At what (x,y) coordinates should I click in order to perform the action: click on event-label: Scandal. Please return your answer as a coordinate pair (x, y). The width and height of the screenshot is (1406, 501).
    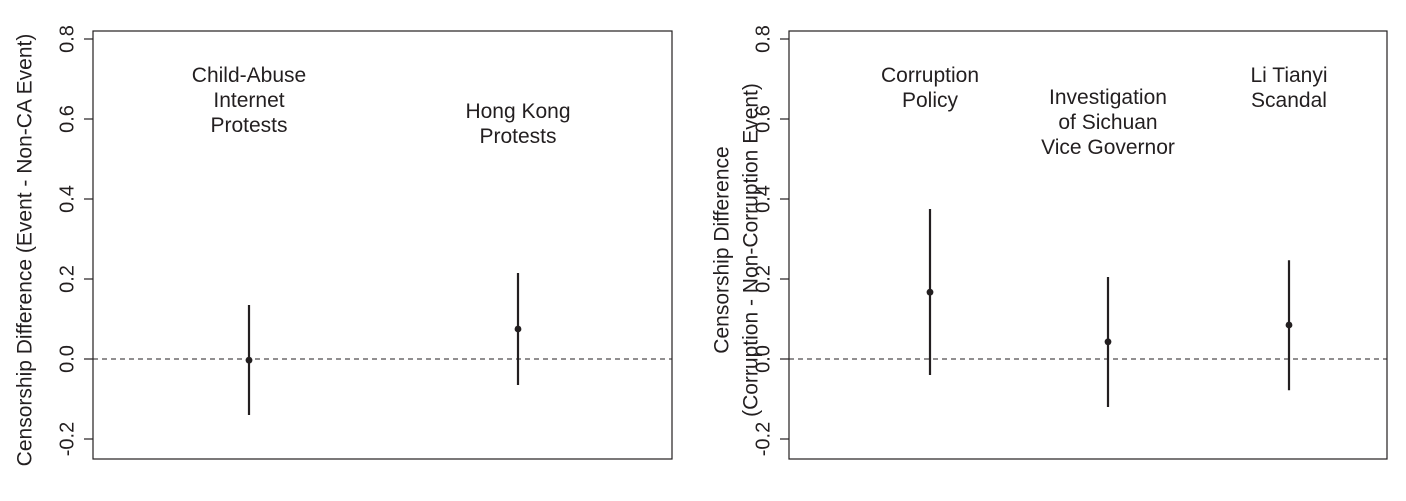
    Looking at the image, I should click on (1289, 100).